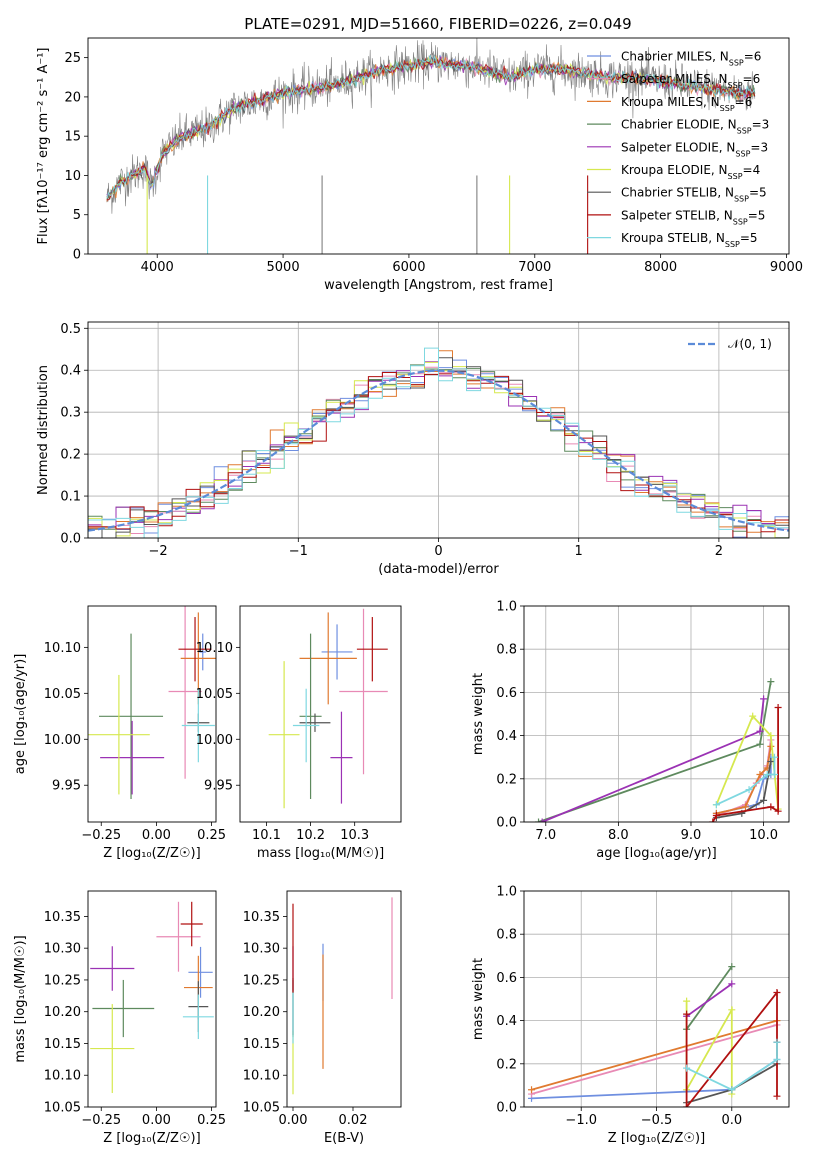 This screenshot has width=819, height=1170. I want to click on plot-area-age-vs-Z, so click(152, 703).